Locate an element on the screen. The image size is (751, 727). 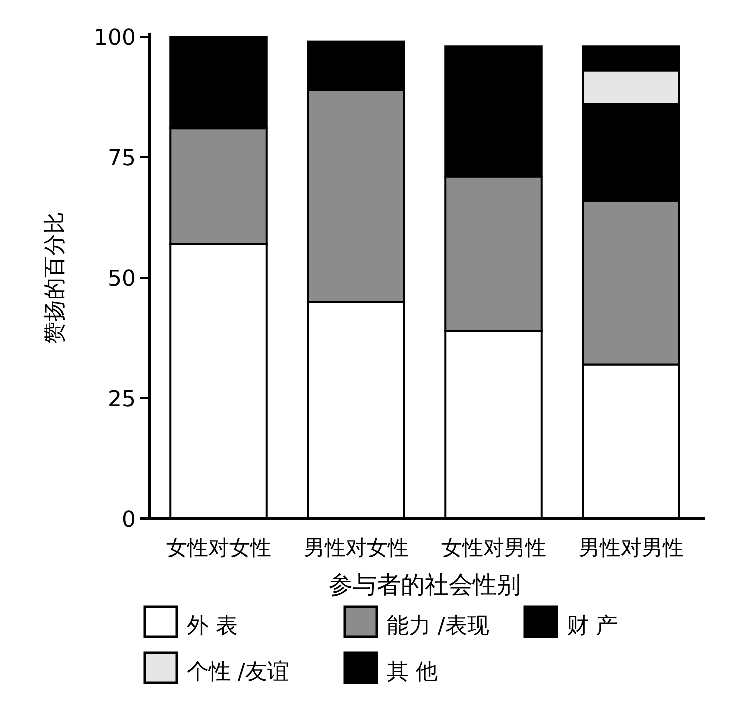
legend-label: 能力 /表现 is located at coordinates (438, 626).